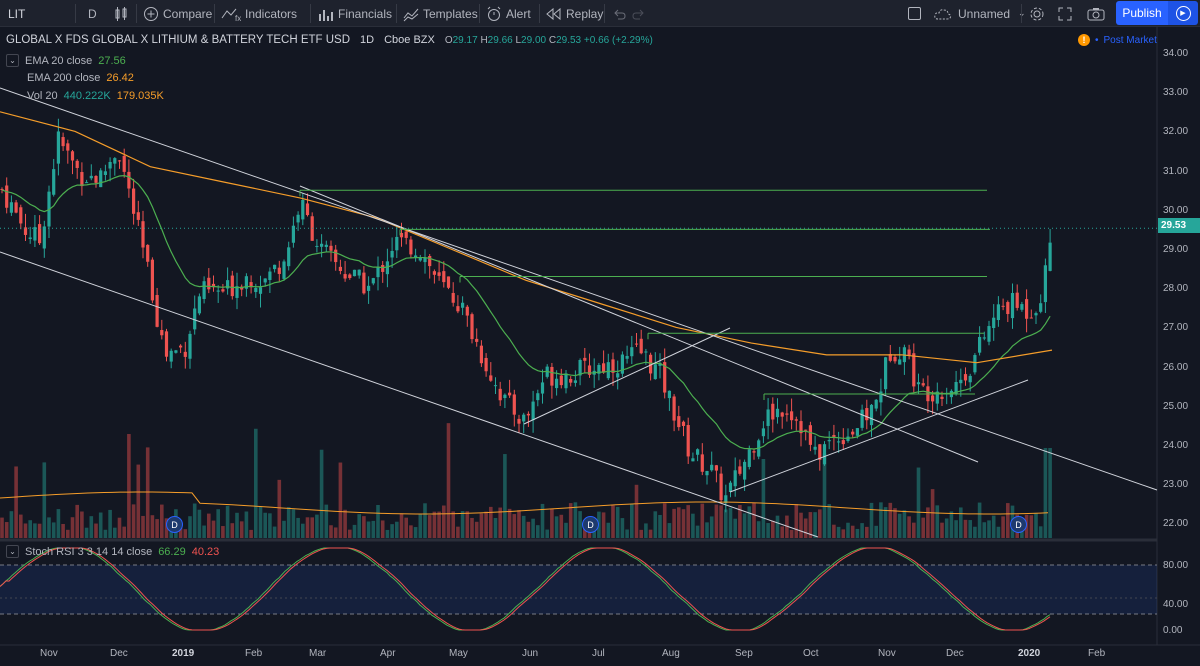 The image size is (1200, 666). I want to click on post-market-indicator: ! • Post Market, so click(1117, 40).